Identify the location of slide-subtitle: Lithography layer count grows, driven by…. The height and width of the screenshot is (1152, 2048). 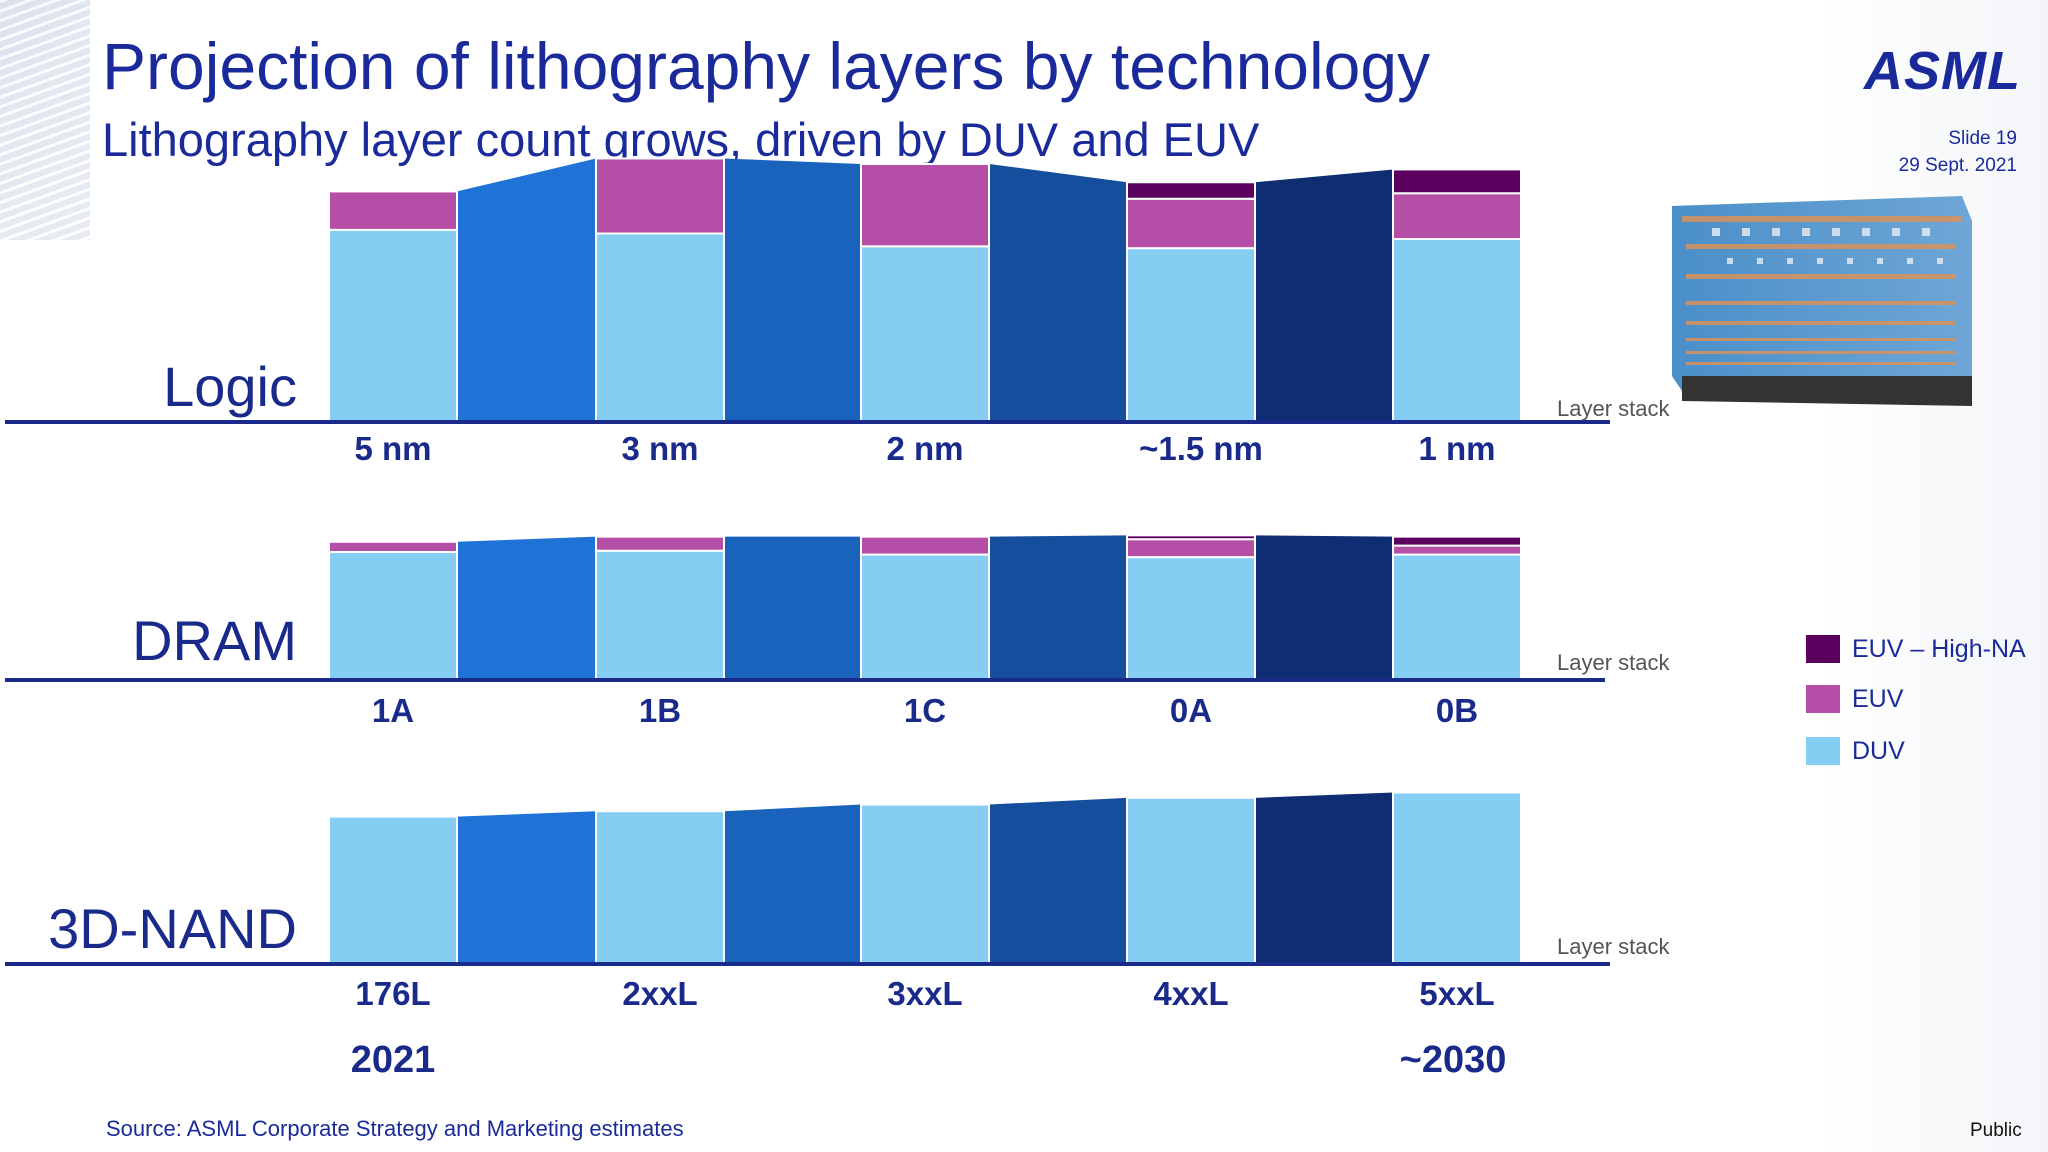
(681, 139).